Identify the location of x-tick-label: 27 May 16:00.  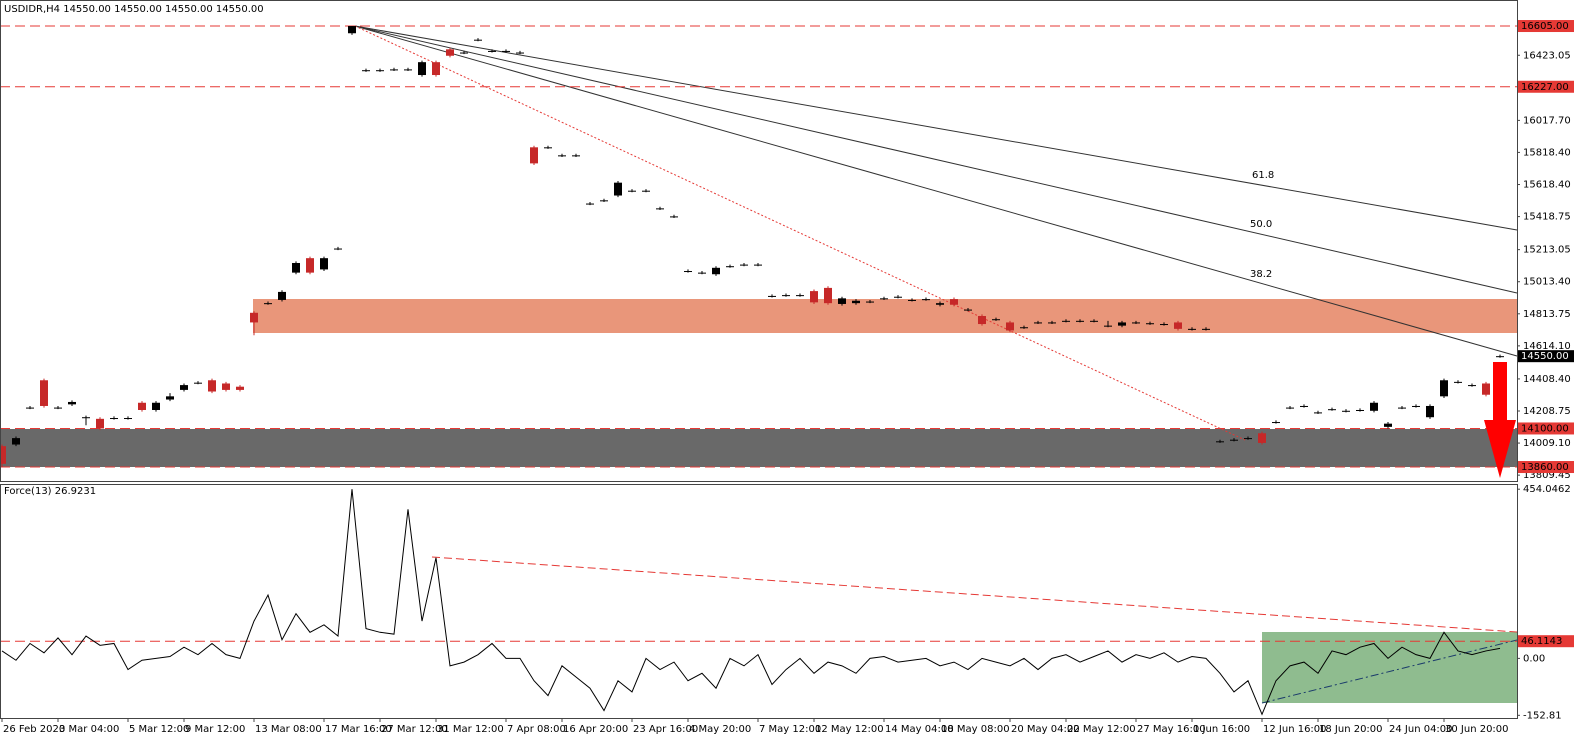
(1171, 729).